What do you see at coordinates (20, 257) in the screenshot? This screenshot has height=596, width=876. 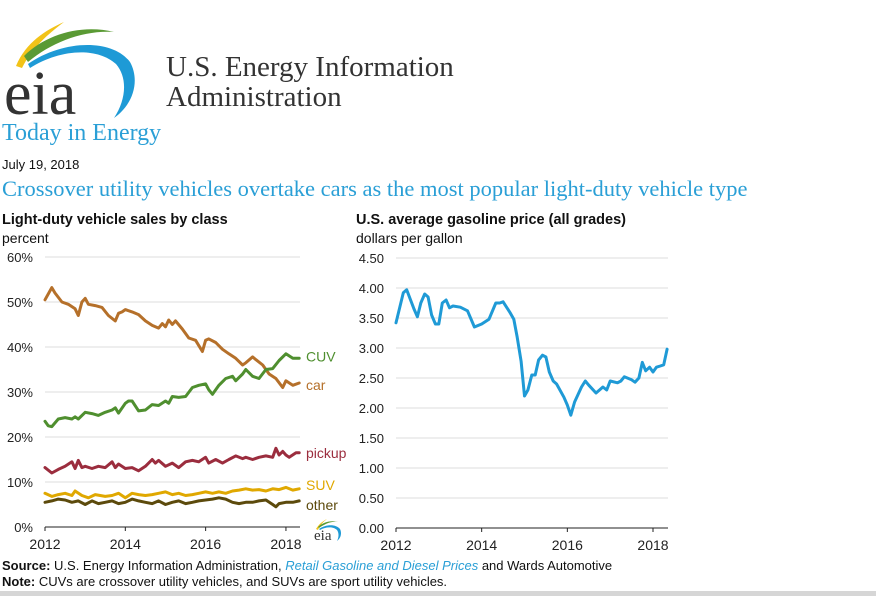 I see `y-tick-label: 60%` at bounding box center [20, 257].